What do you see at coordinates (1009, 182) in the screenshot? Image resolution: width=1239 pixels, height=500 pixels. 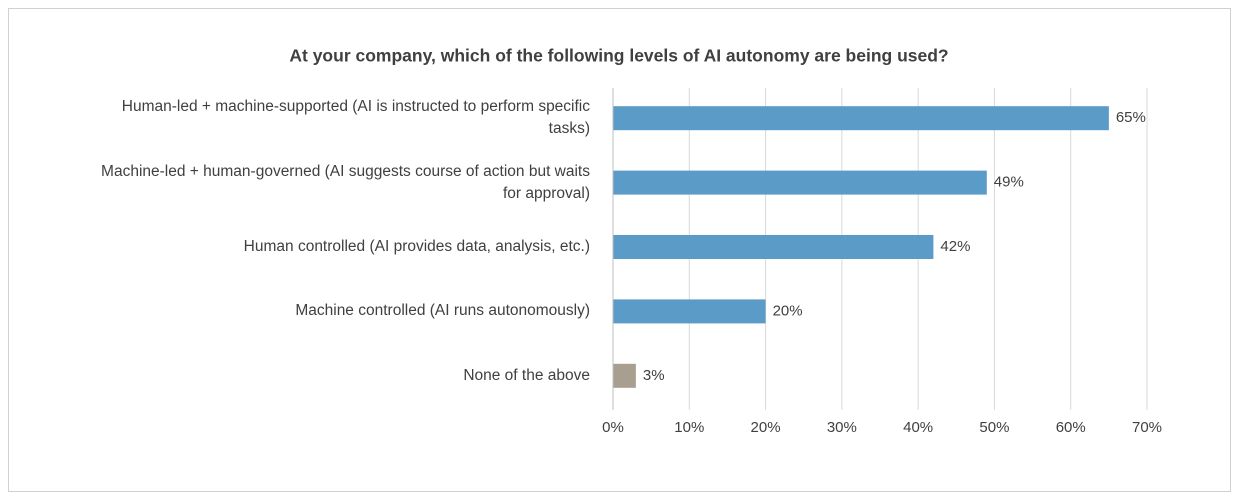 I see `value-label: 49%` at bounding box center [1009, 182].